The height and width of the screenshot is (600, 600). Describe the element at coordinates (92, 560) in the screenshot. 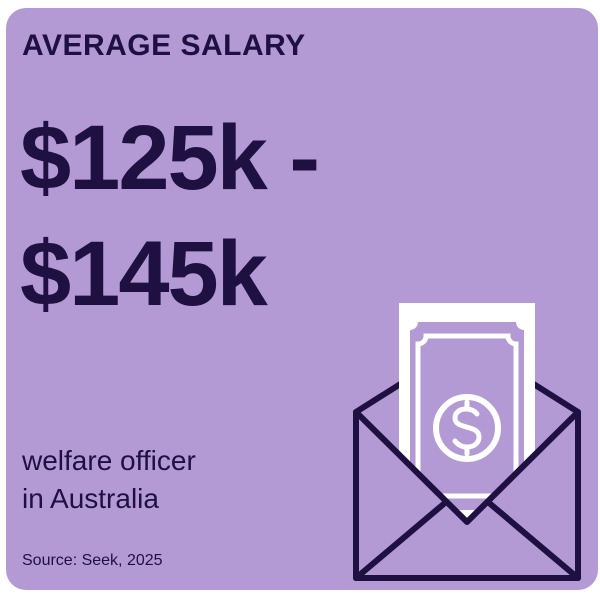

I see `source-note: Source: Seek, 2025` at that location.